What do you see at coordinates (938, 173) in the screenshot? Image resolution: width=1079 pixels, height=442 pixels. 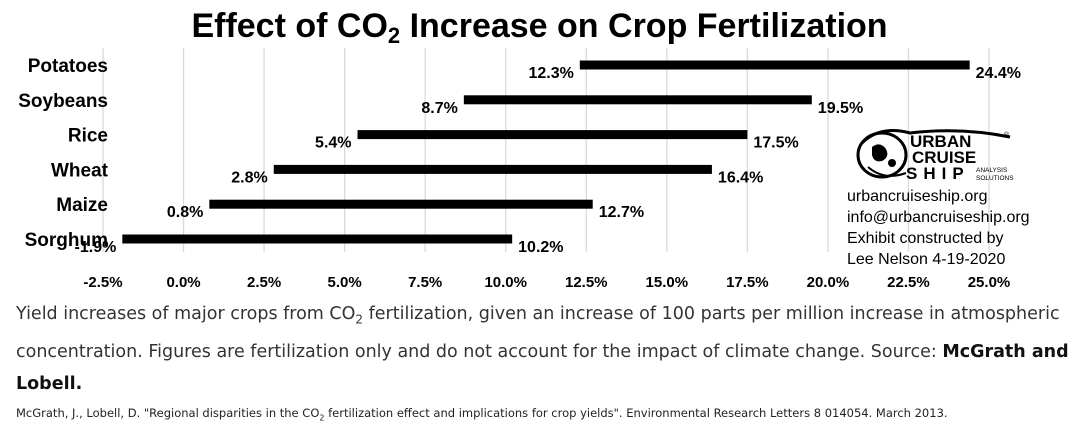 I see `logo-text-3: SHIP` at bounding box center [938, 173].